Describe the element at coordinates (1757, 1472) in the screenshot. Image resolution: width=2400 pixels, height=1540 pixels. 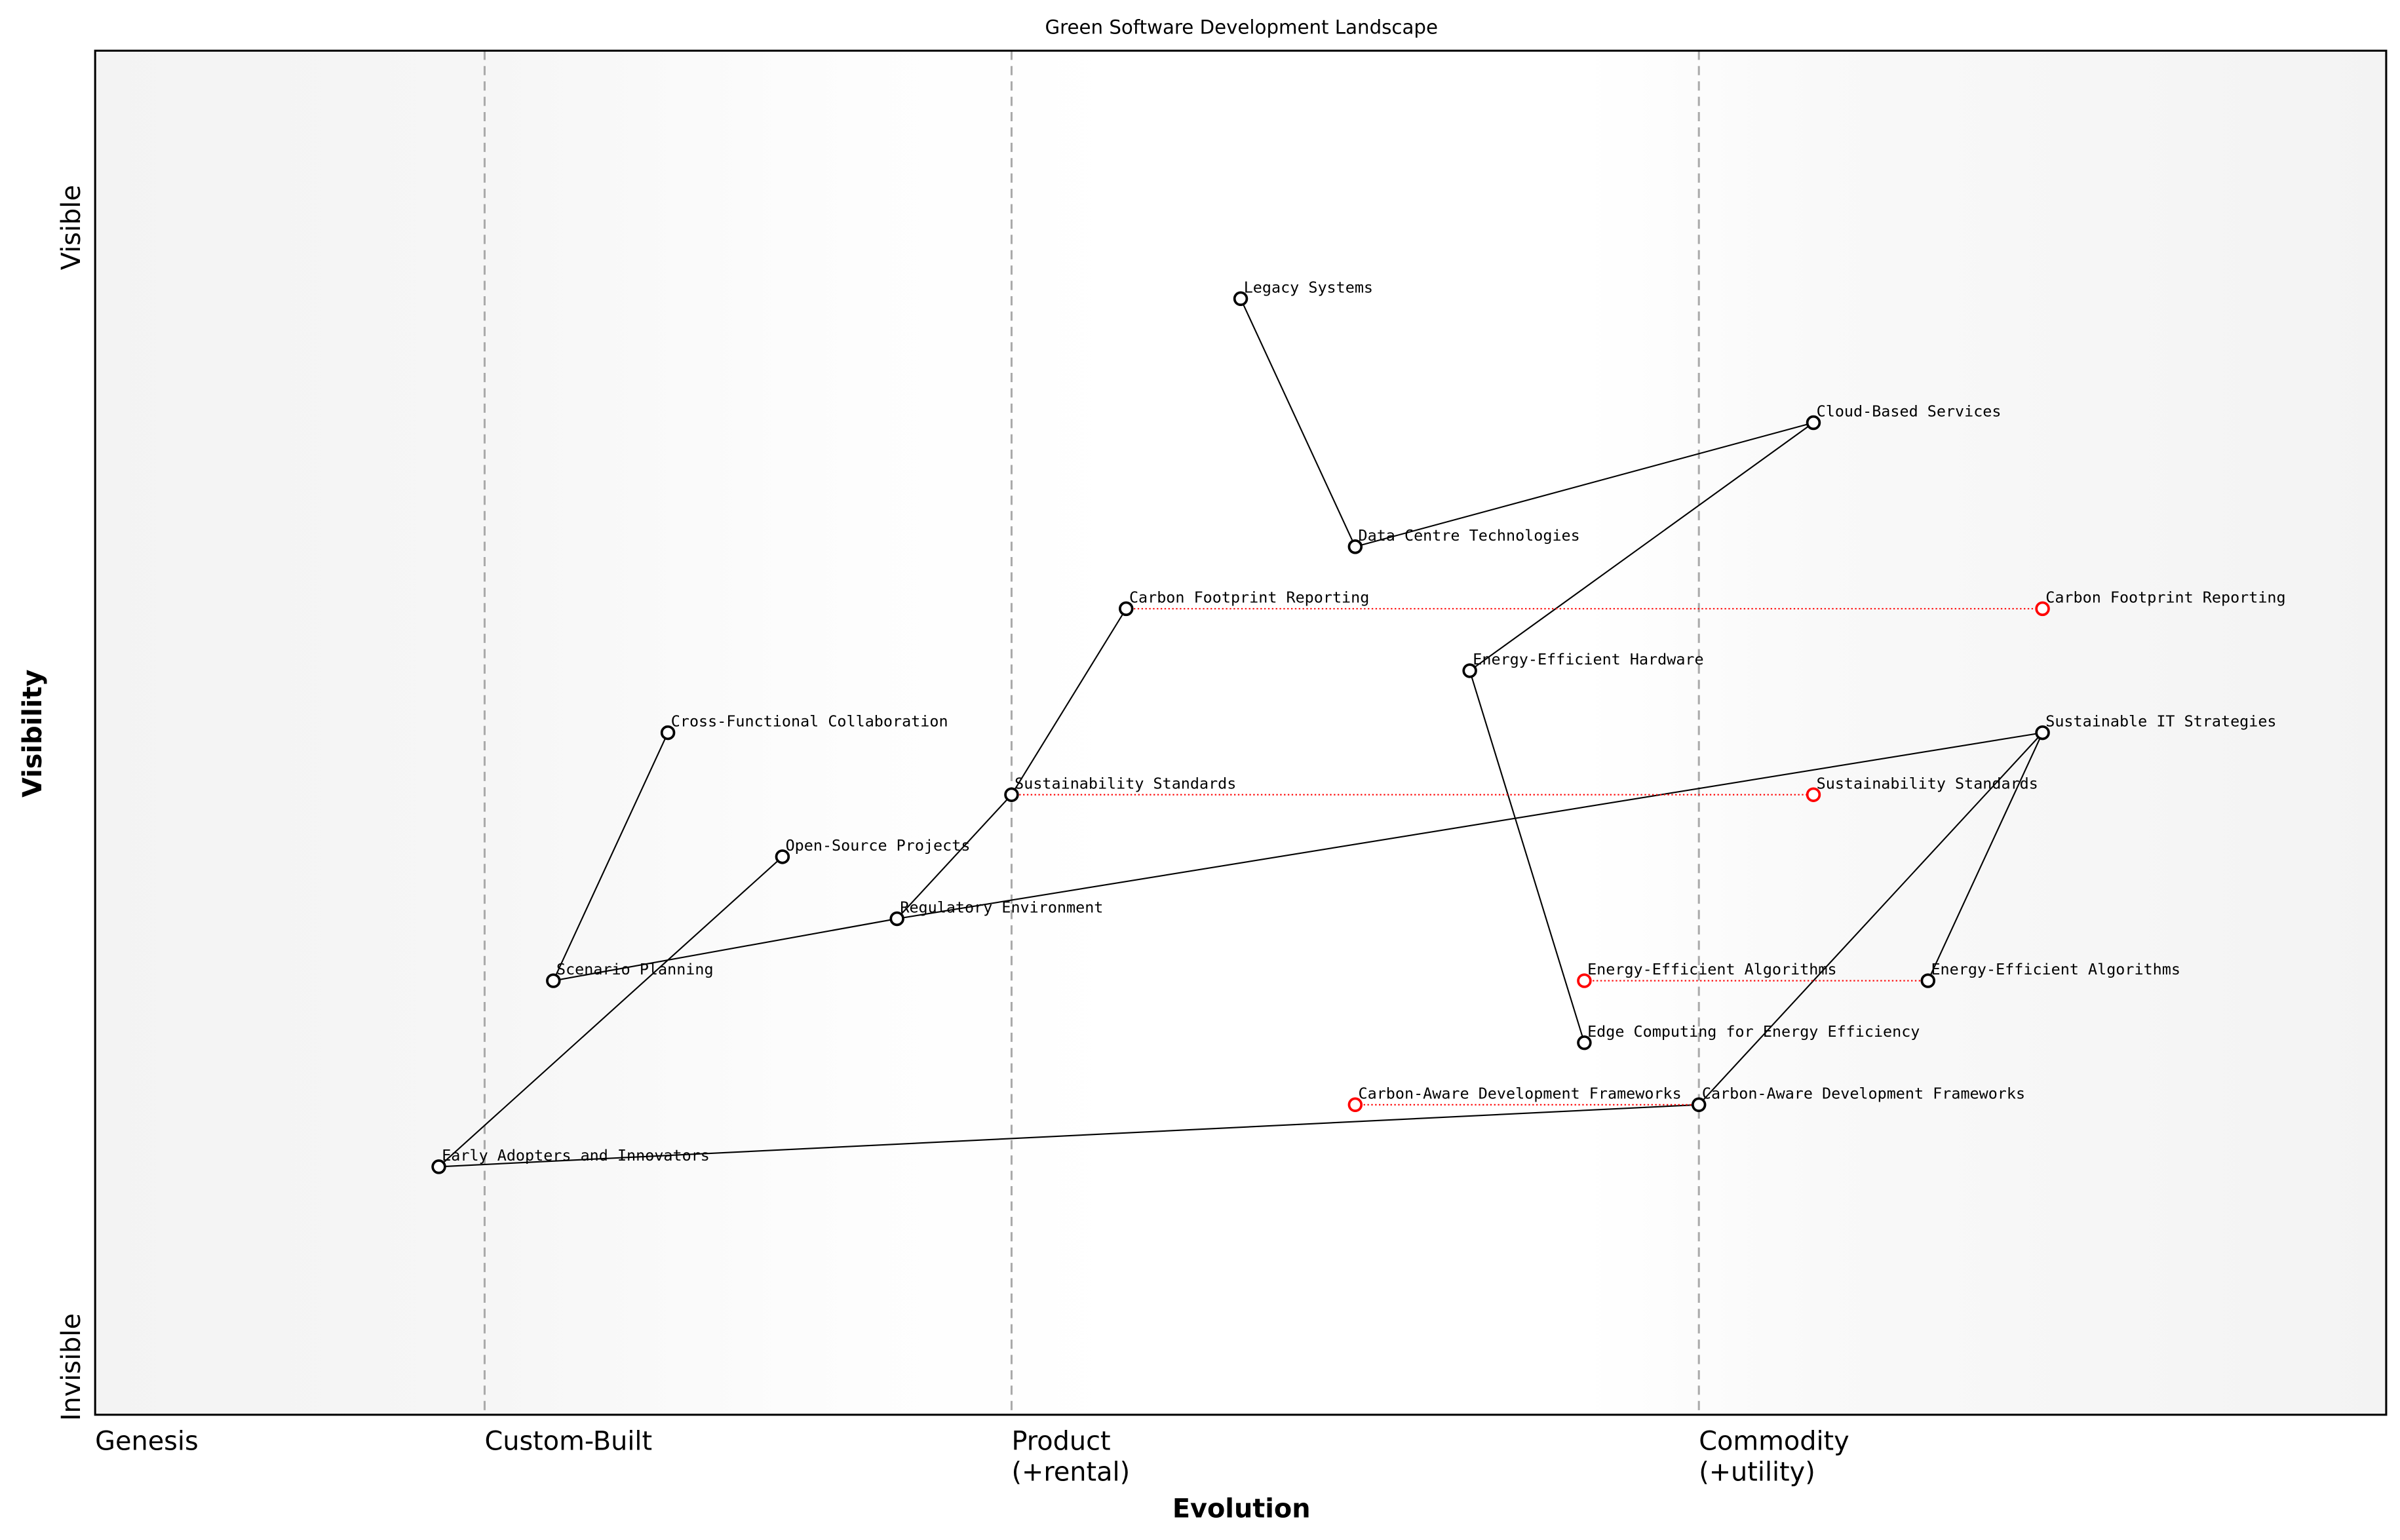
I see `stage-sublabel: (+utility)` at that location.